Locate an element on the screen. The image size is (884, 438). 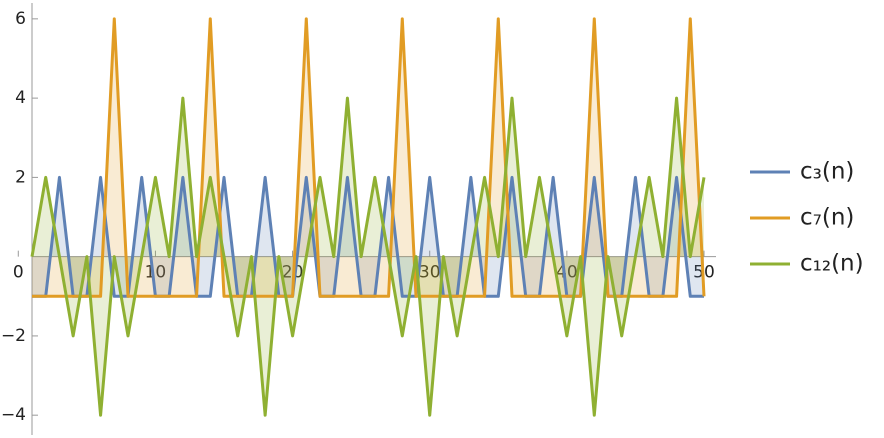
legend-label: c₇(n) is located at coordinates (827, 218).